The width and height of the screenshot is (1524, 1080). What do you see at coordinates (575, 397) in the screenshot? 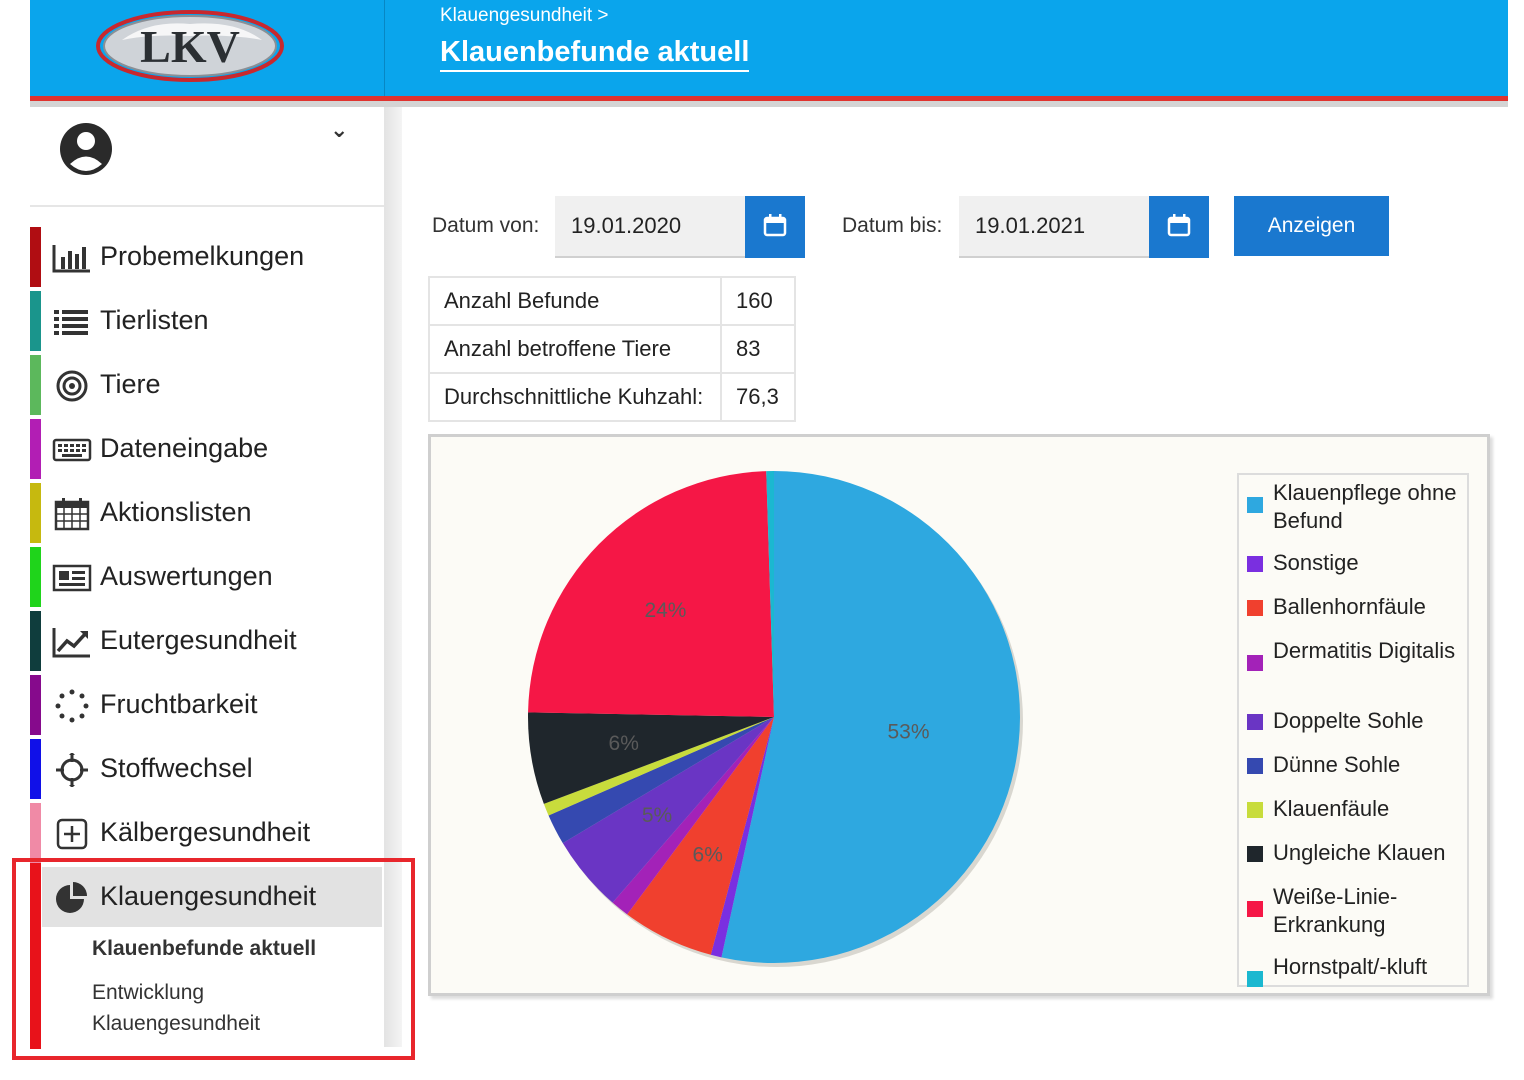
I see `stat-label: Durchschnittliche Kuhzahl:` at bounding box center [575, 397].